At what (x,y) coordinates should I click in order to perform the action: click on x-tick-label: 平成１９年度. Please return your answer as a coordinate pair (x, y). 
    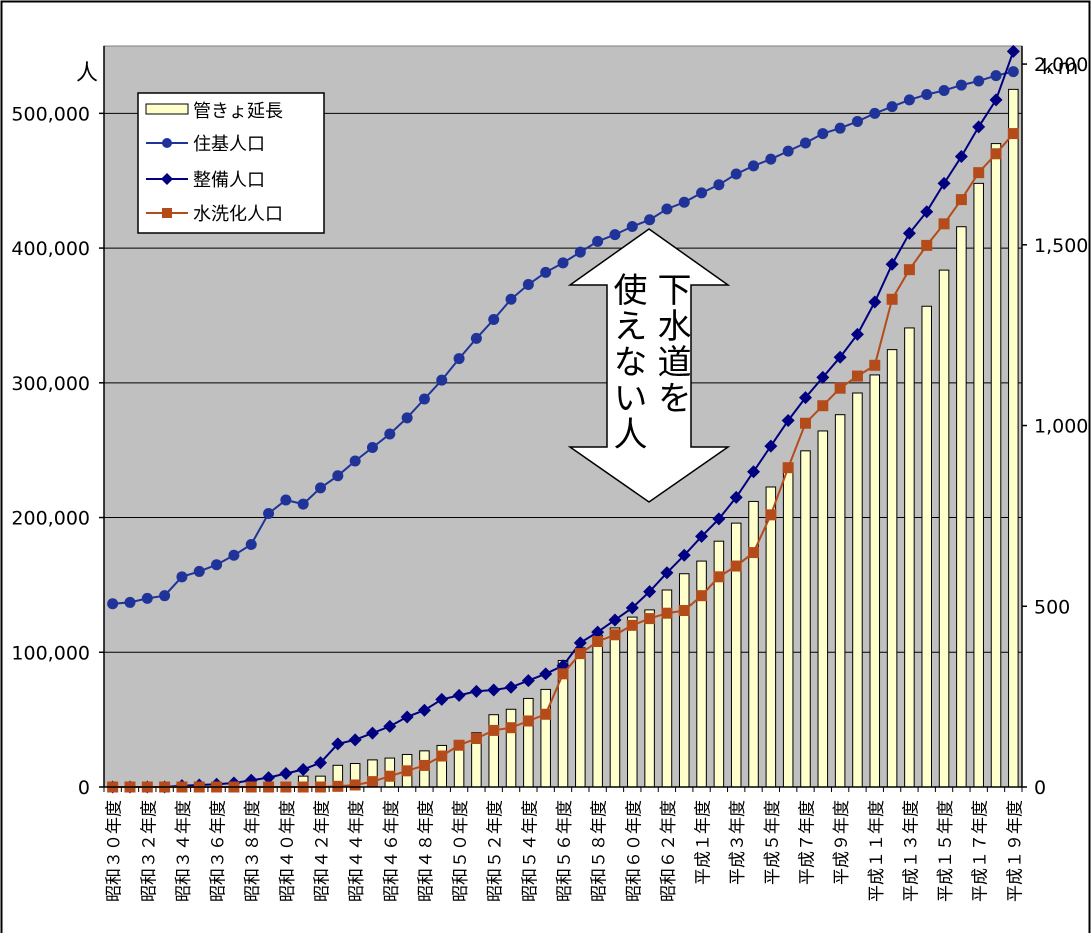
    Looking at the image, I should click on (1015, 851).